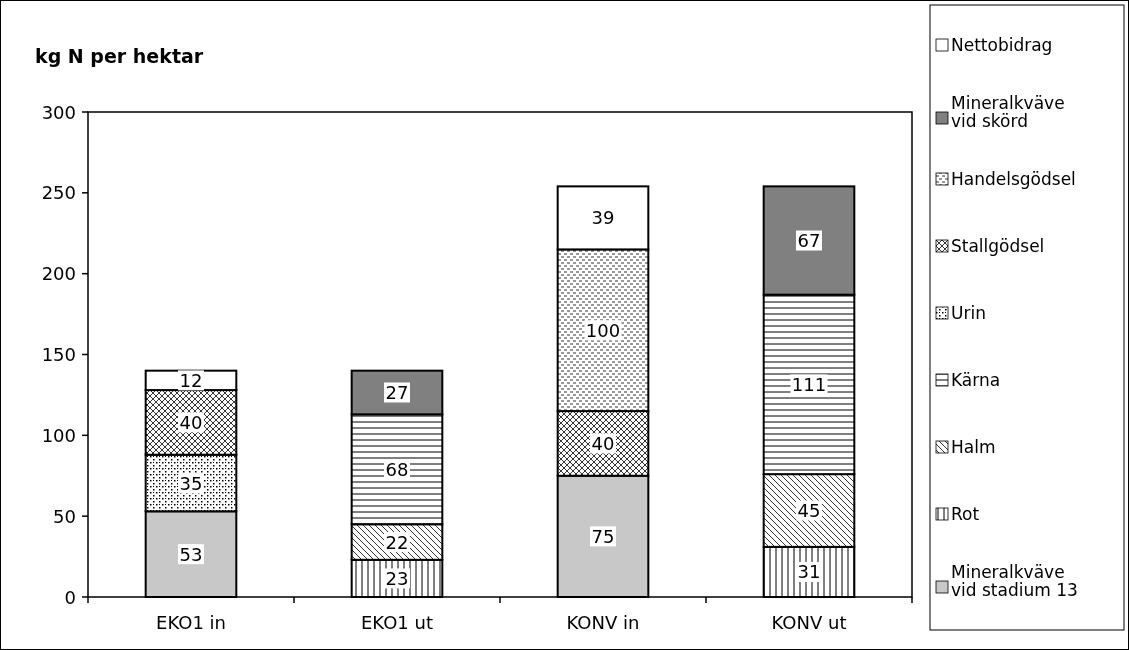  I want to click on y-tick-label: 250, so click(58, 193).